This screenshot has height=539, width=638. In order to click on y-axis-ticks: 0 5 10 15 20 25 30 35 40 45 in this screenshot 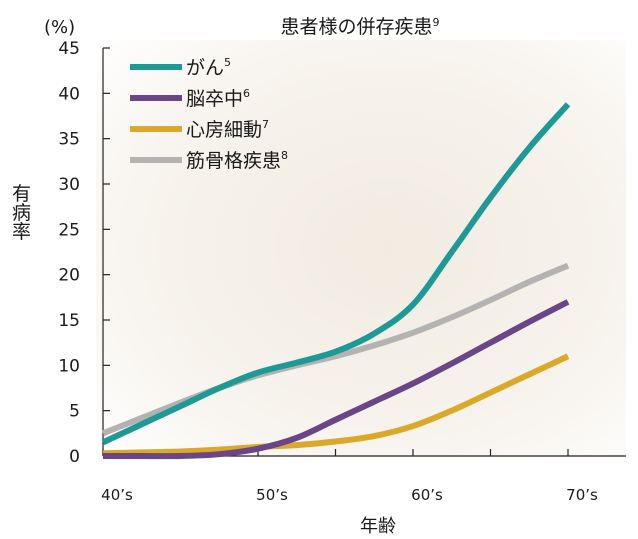, I will do `click(84, 253)`.